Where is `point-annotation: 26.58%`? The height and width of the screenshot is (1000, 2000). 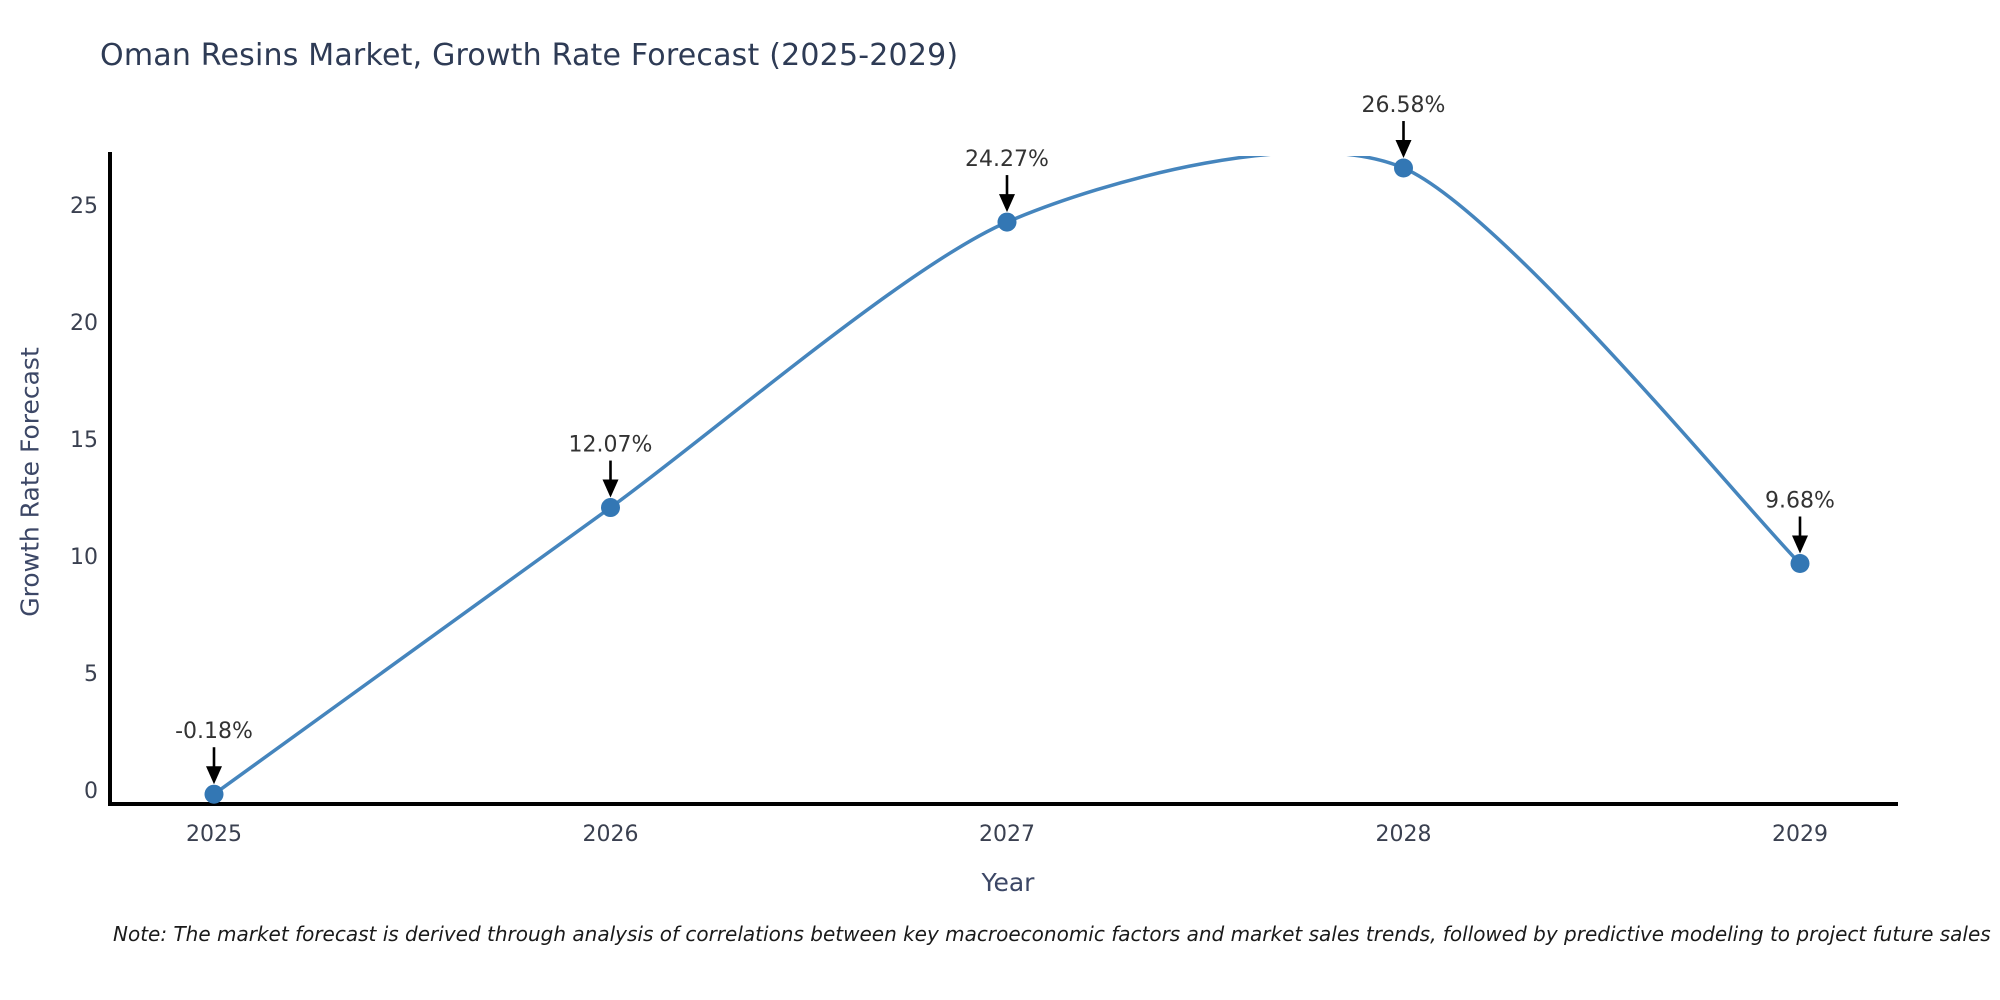 point-annotation: 26.58% is located at coordinates (1404, 126).